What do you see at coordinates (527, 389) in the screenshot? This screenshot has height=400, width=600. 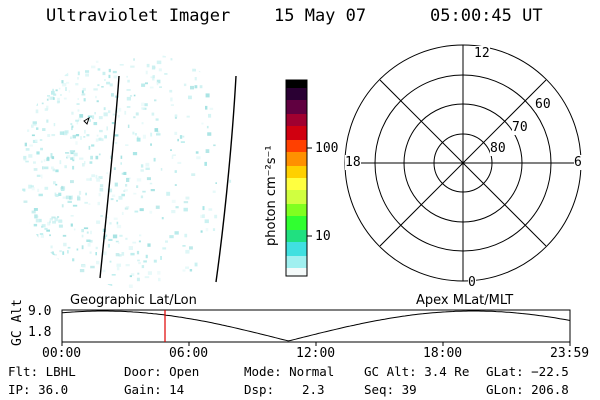 I see `glon-info: GLon: 206.8` at bounding box center [527, 389].